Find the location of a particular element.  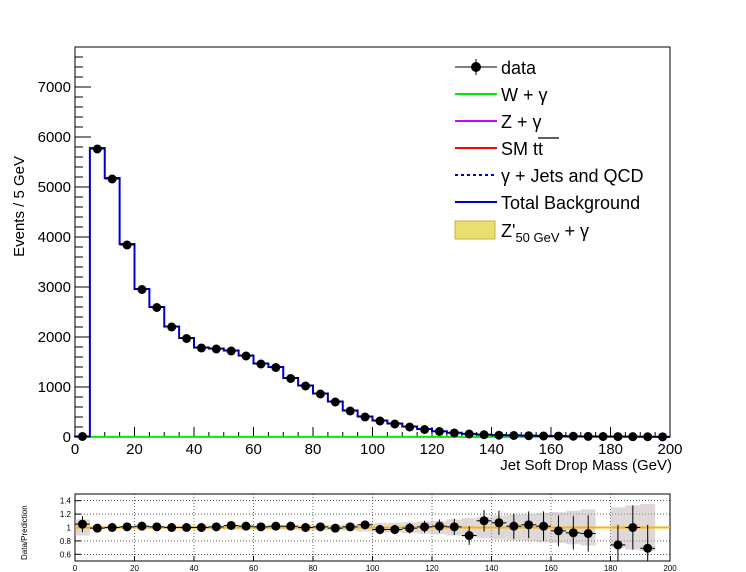

main-x-tick-label: 140 is located at coordinates (491, 449).